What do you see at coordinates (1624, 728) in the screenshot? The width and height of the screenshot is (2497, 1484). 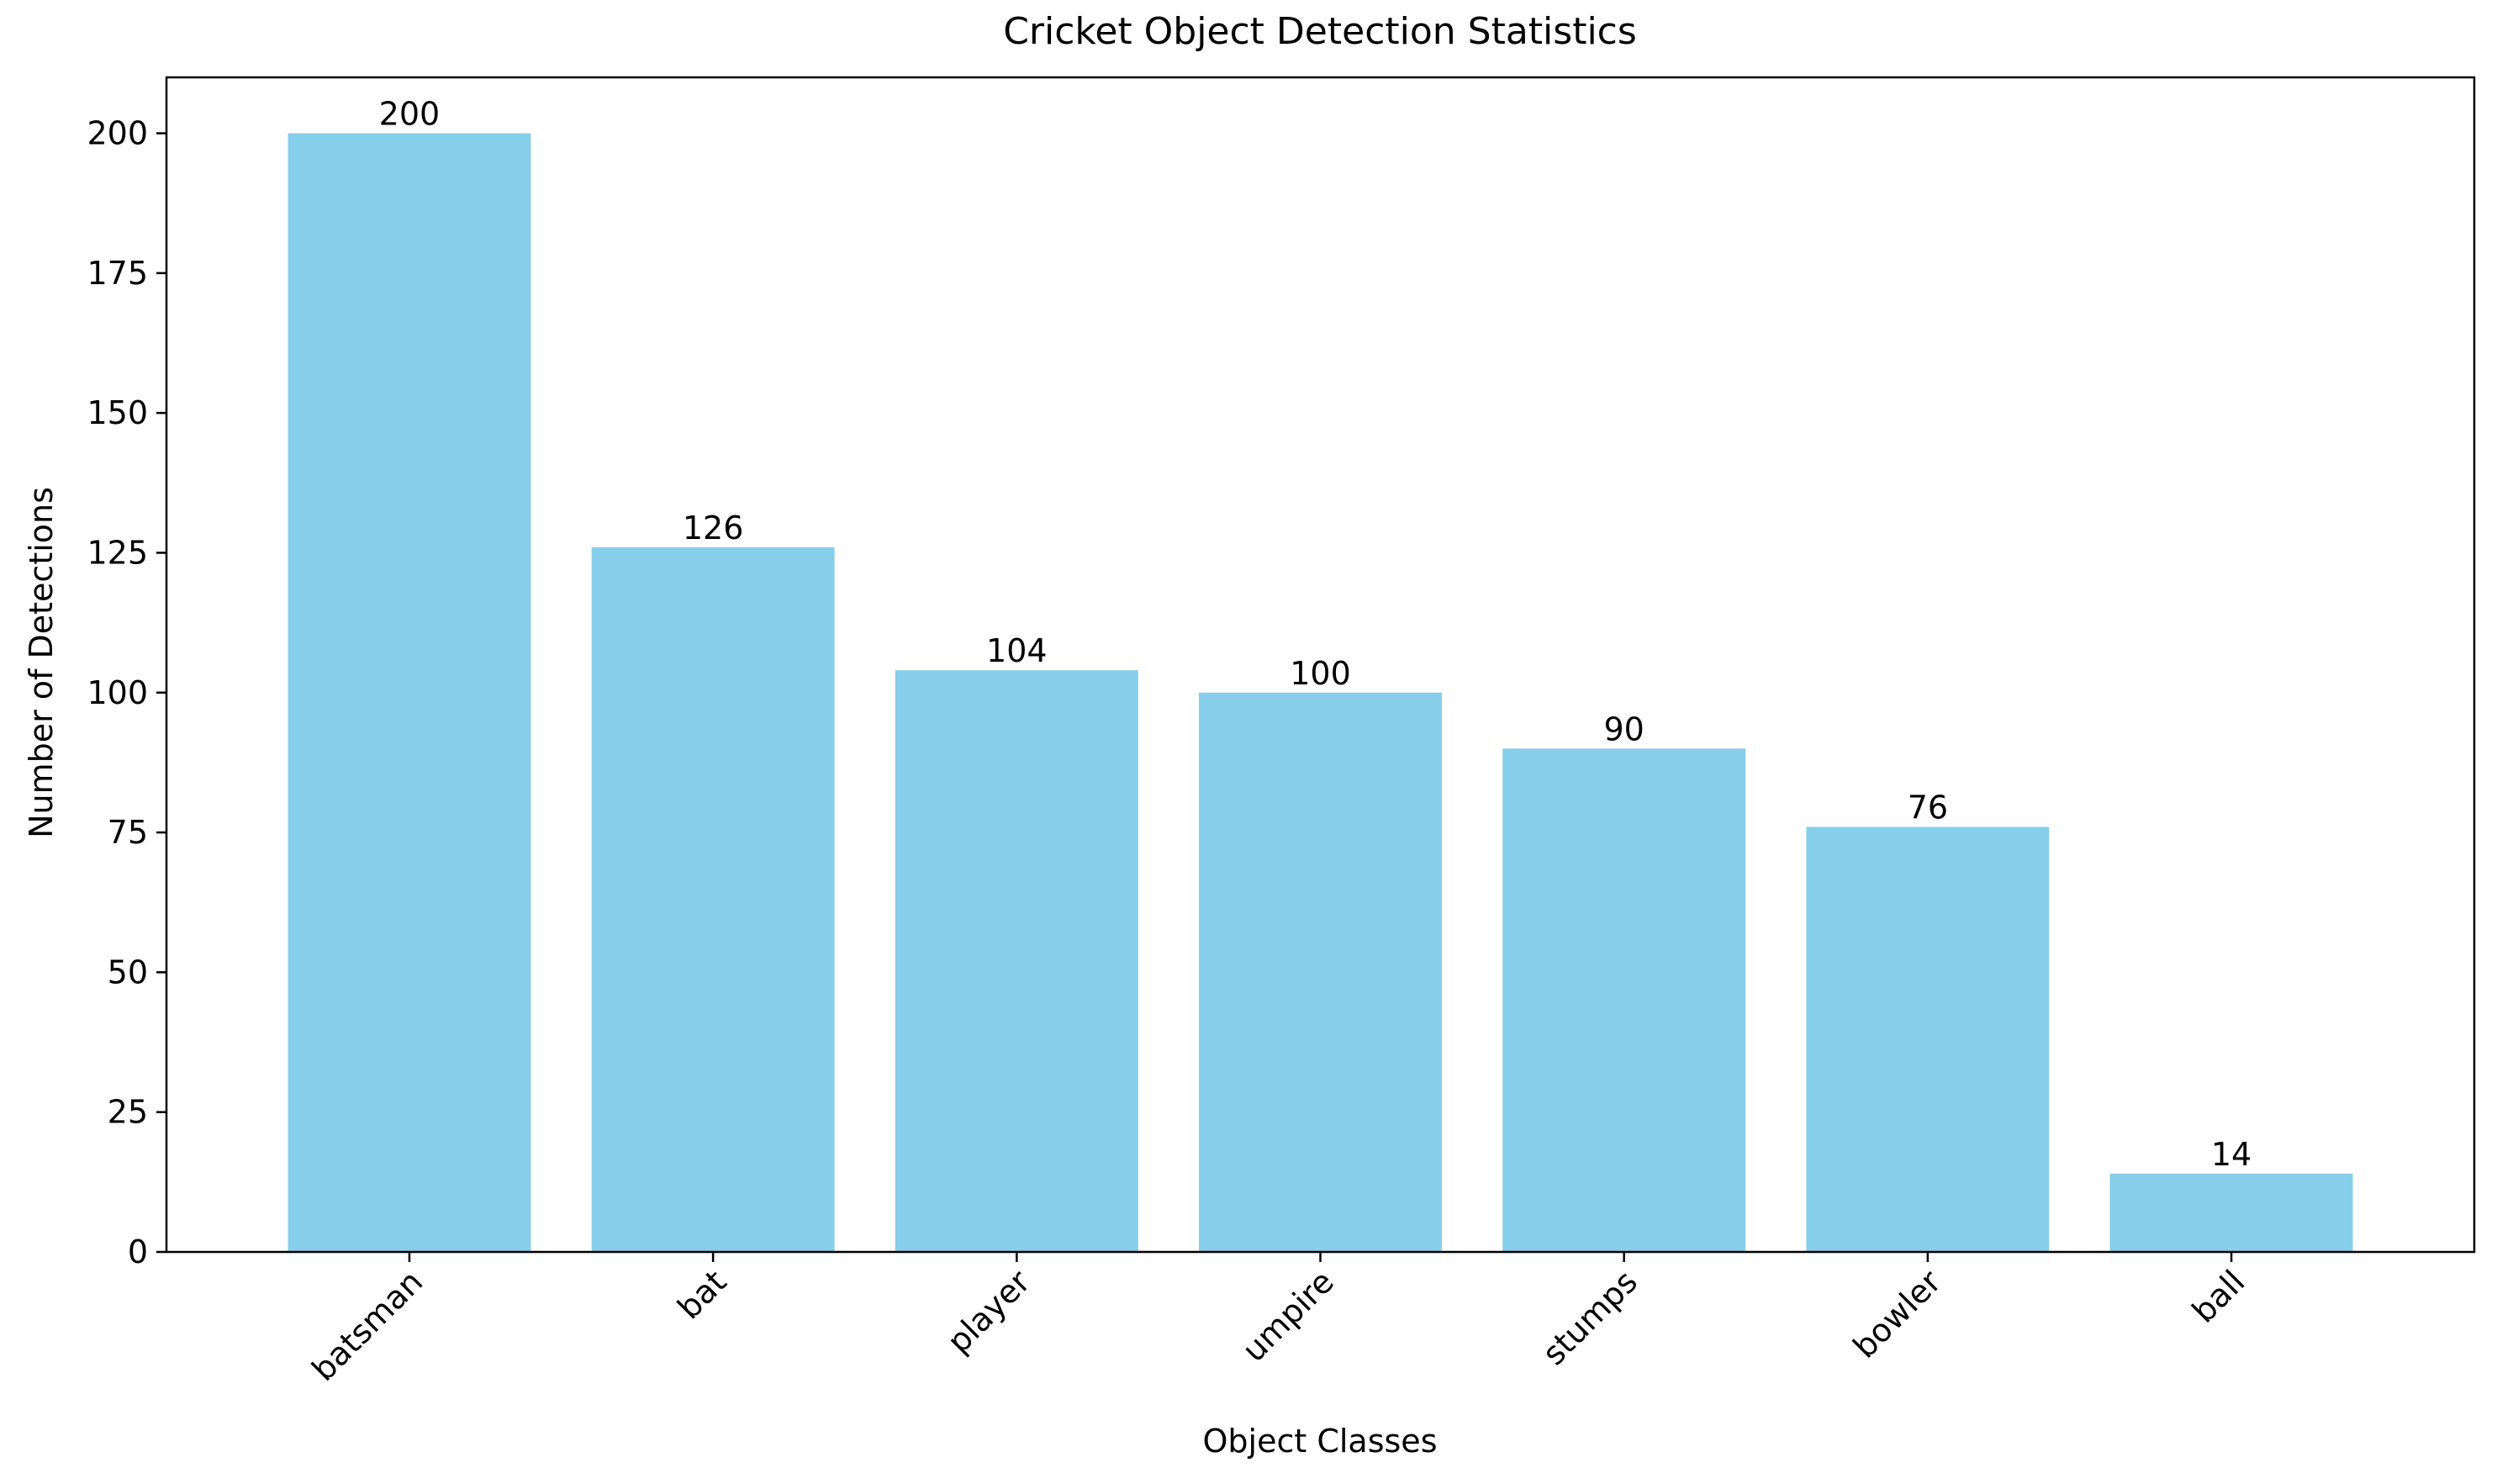 I see `bar-value-label-stumps: 90` at bounding box center [1624, 728].